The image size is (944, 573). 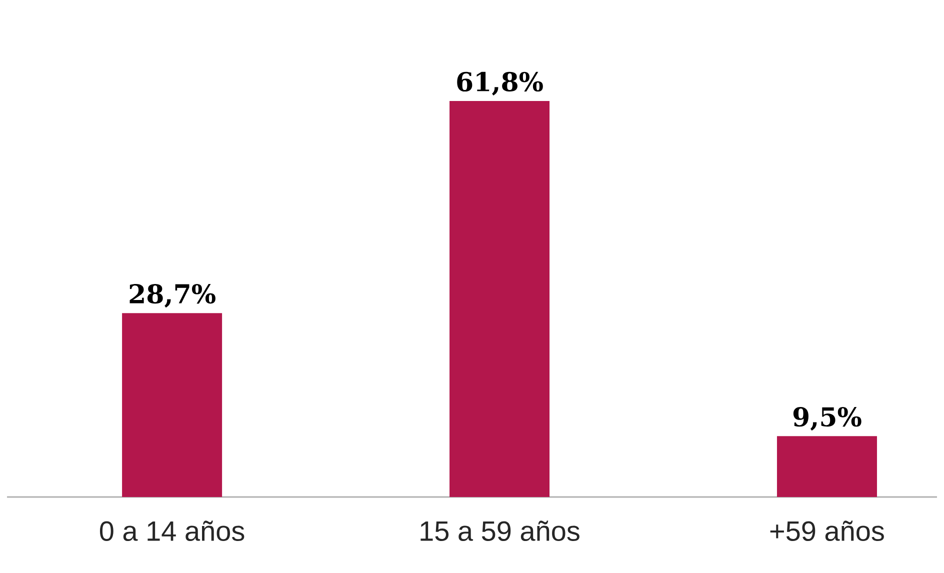 I want to click on data-label: 28,7%, so click(x=173, y=296).